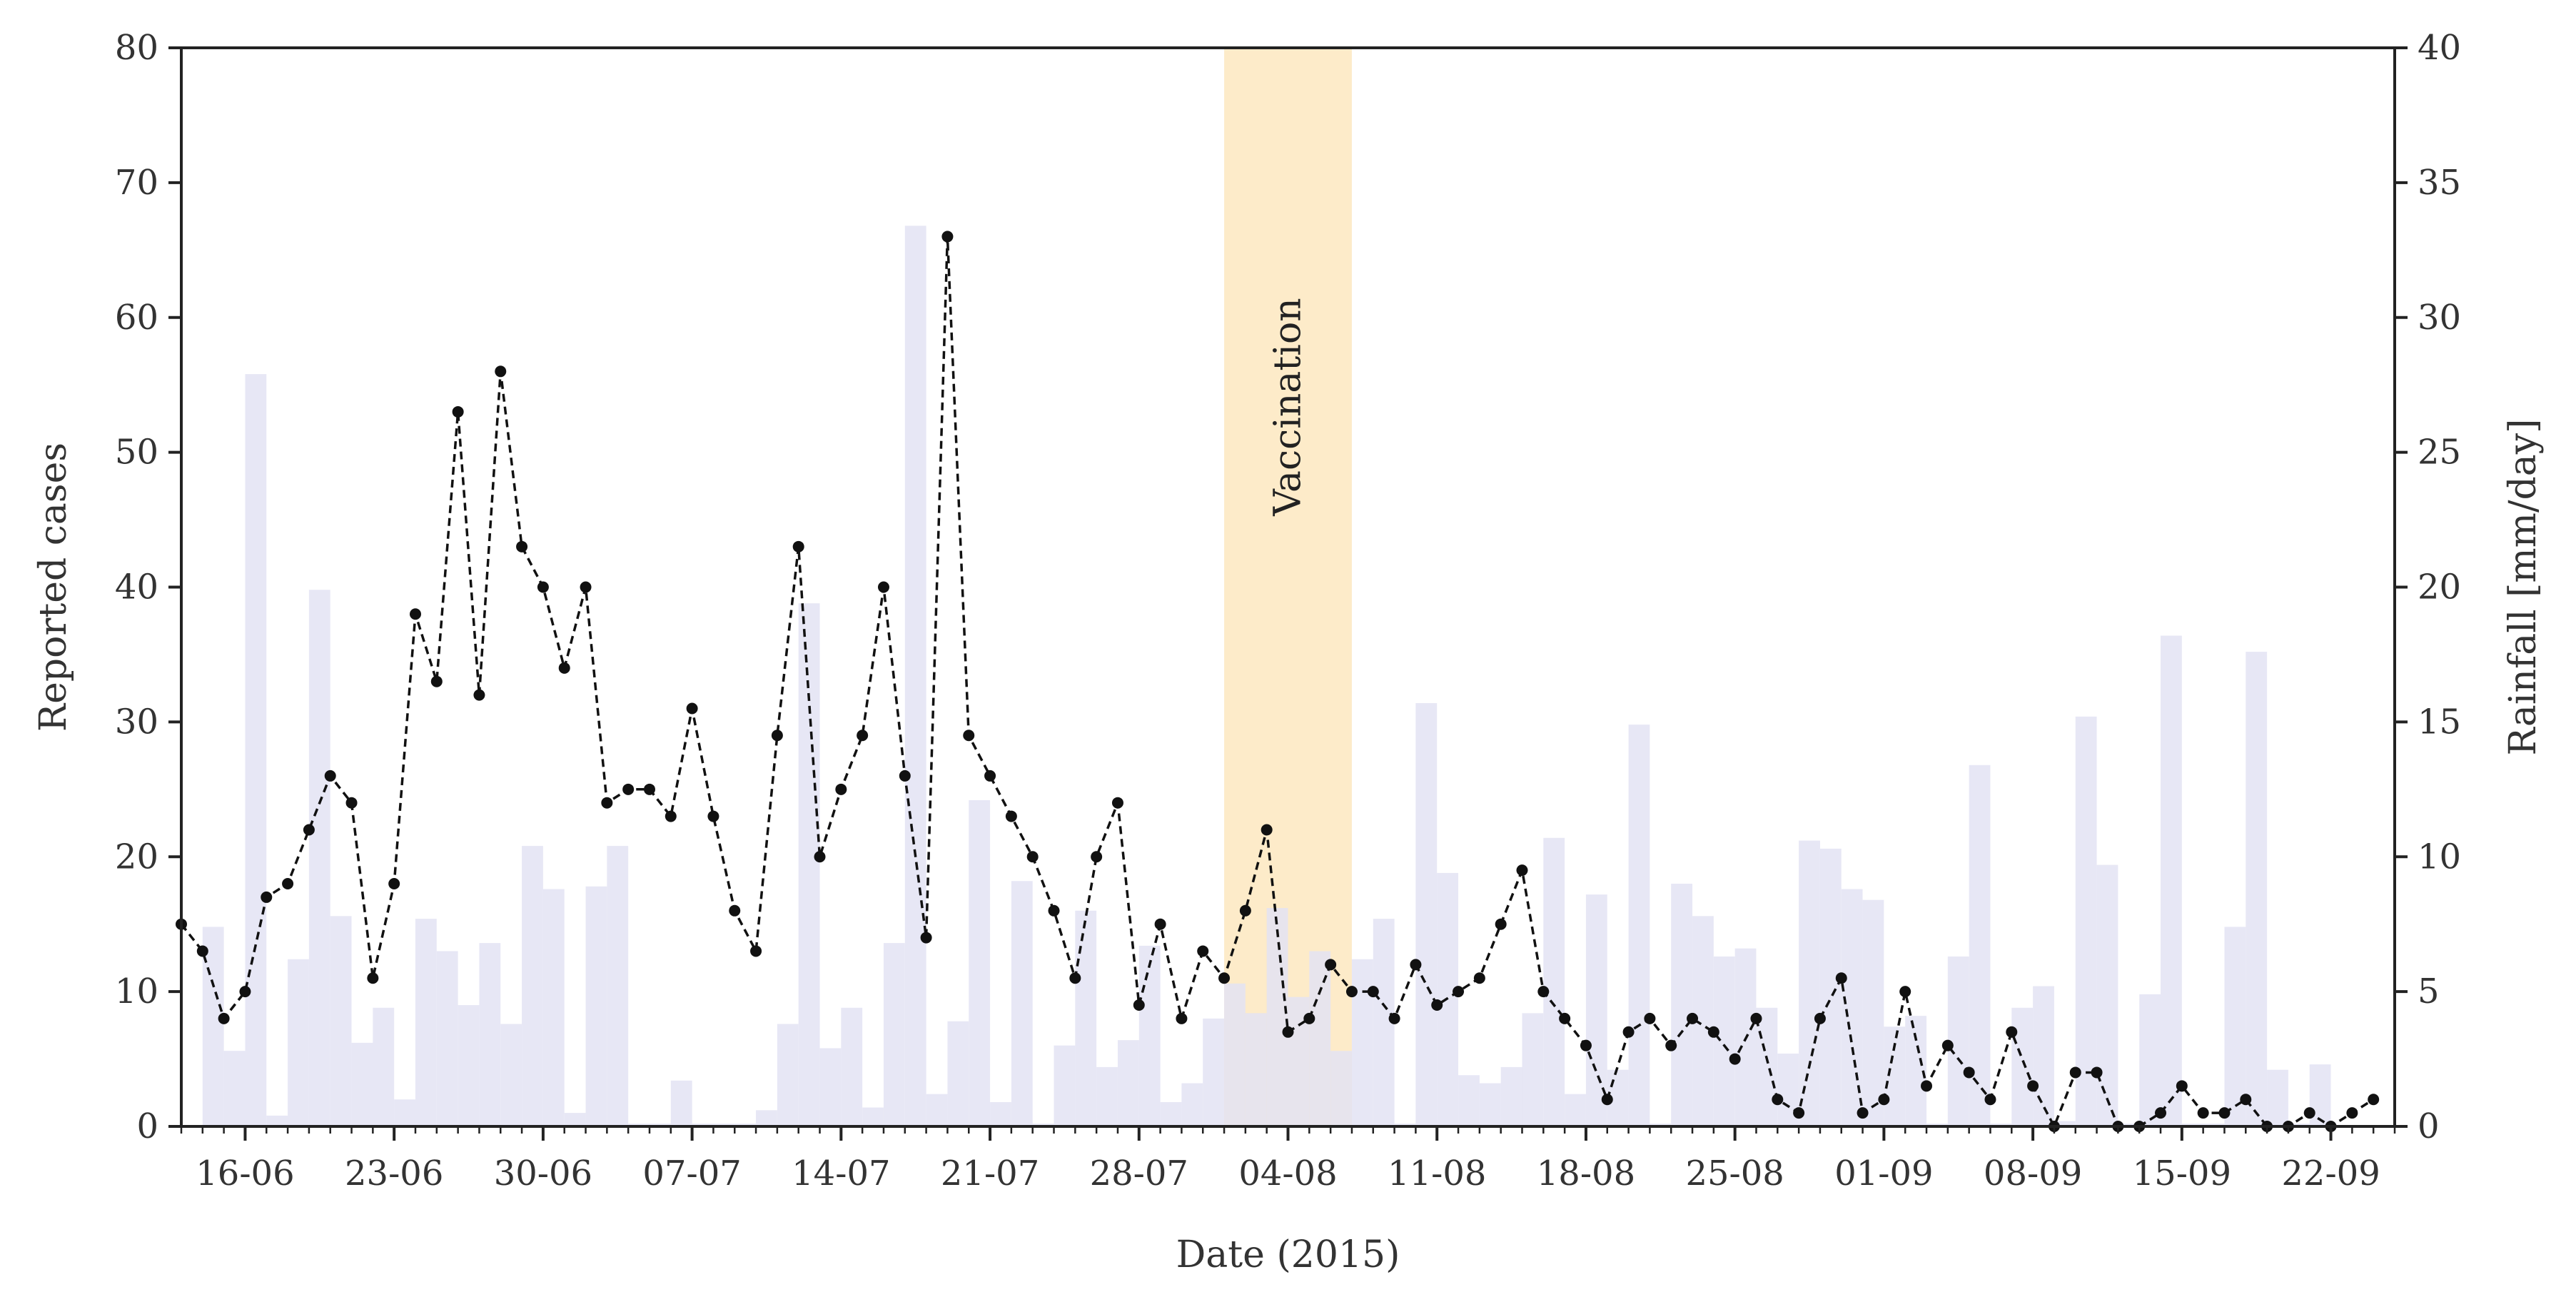  Describe the element at coordinates (147, 1126) in the screenshot. I see `y-left-tick-label: 0` at that location.